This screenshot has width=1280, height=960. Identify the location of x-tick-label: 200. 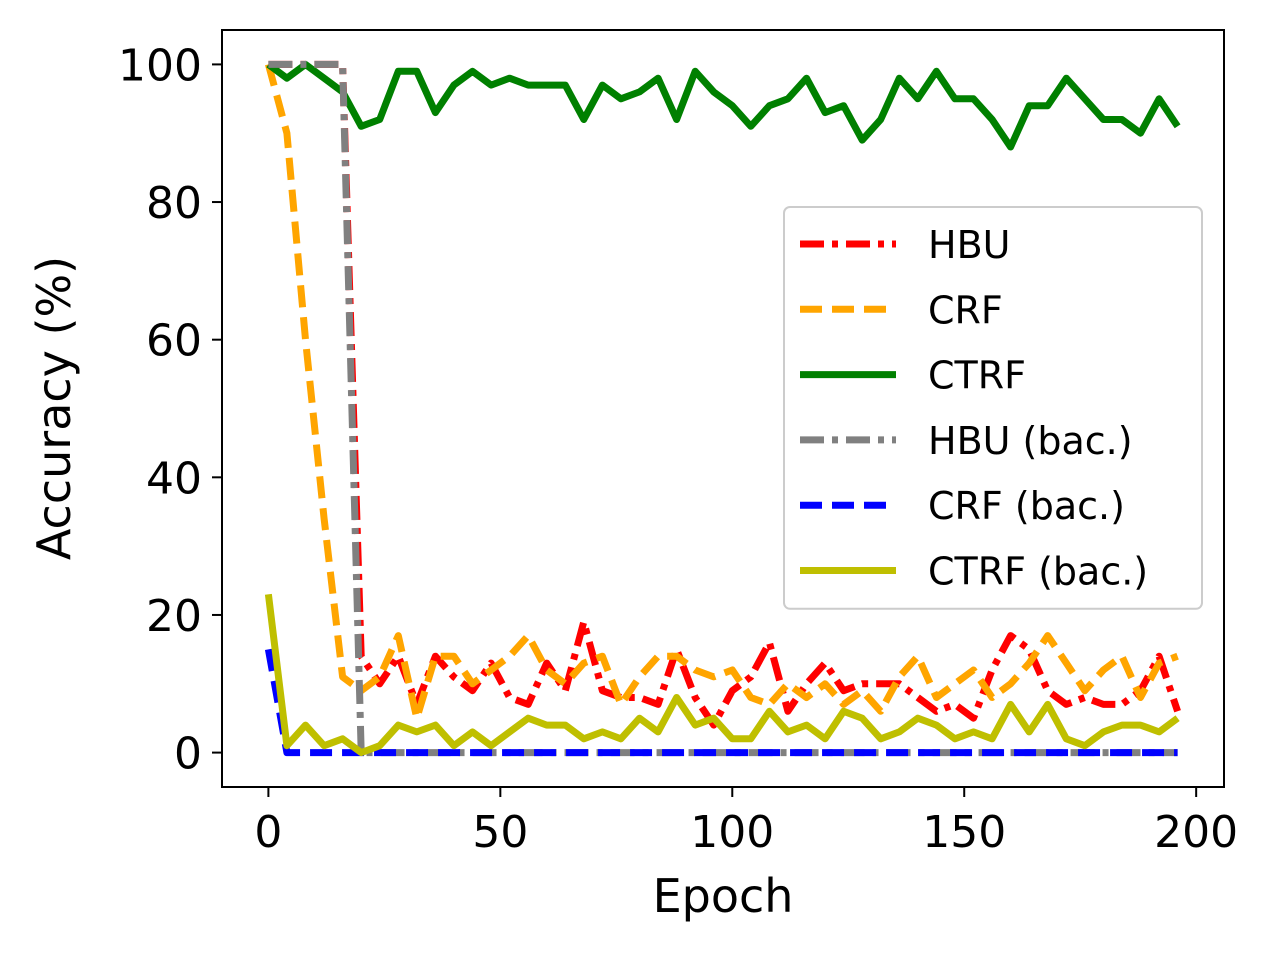
(1196, 832).